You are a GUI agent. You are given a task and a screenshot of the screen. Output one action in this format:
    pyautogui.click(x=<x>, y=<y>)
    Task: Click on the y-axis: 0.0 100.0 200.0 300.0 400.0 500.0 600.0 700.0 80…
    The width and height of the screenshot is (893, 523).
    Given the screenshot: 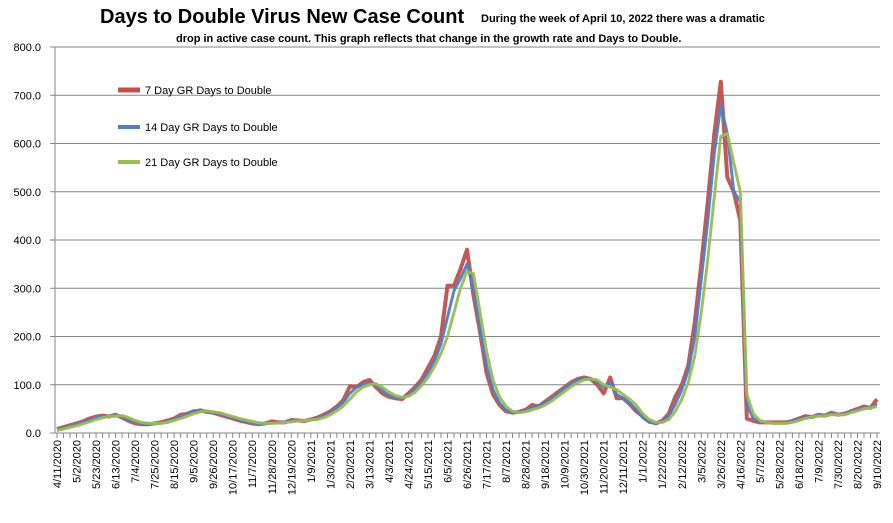 What is the action you would take?
    pyautogui.click(x=34, y=241)
    